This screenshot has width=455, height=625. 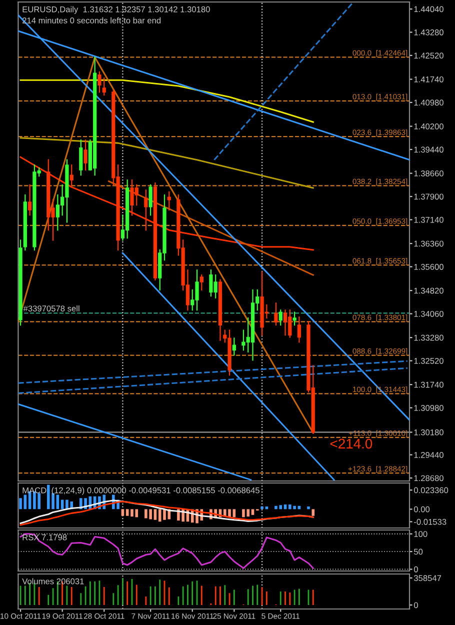 What do you see at coordinates (429, 407) in the screenshot?
I see `y-tick-label: 1.30980` at bounding box center [429, 407].